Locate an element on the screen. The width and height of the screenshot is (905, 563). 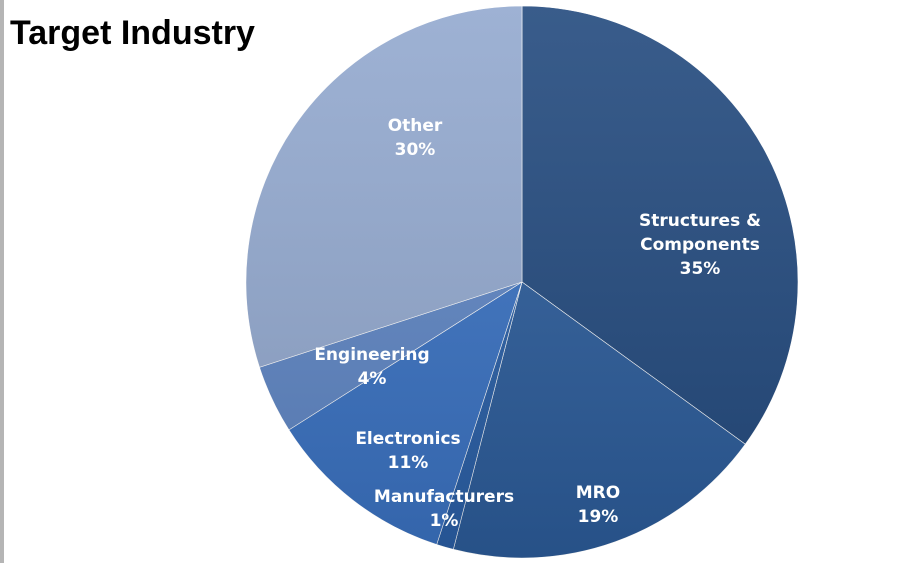
slice-name: Other is located at coordinates (415, 126).